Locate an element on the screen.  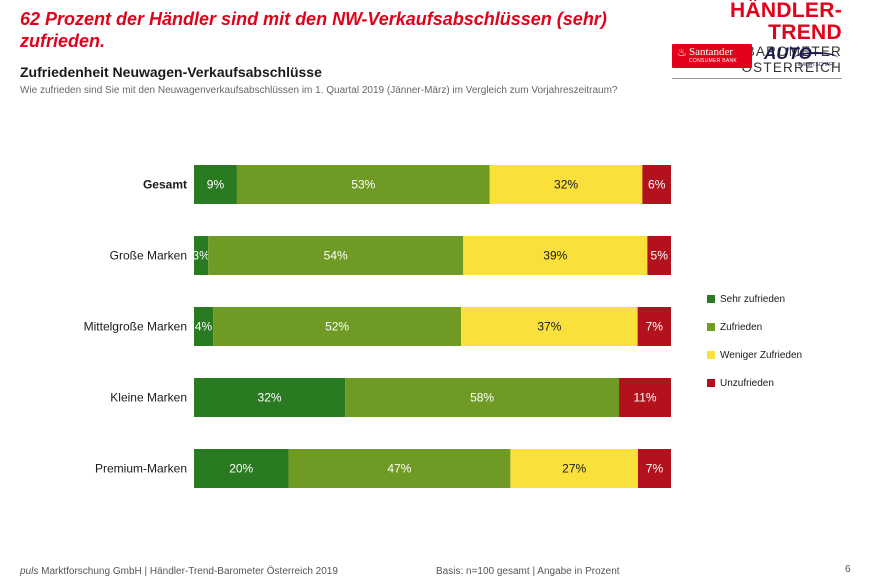
data-label: 9% is located at coordinates (216, 185).